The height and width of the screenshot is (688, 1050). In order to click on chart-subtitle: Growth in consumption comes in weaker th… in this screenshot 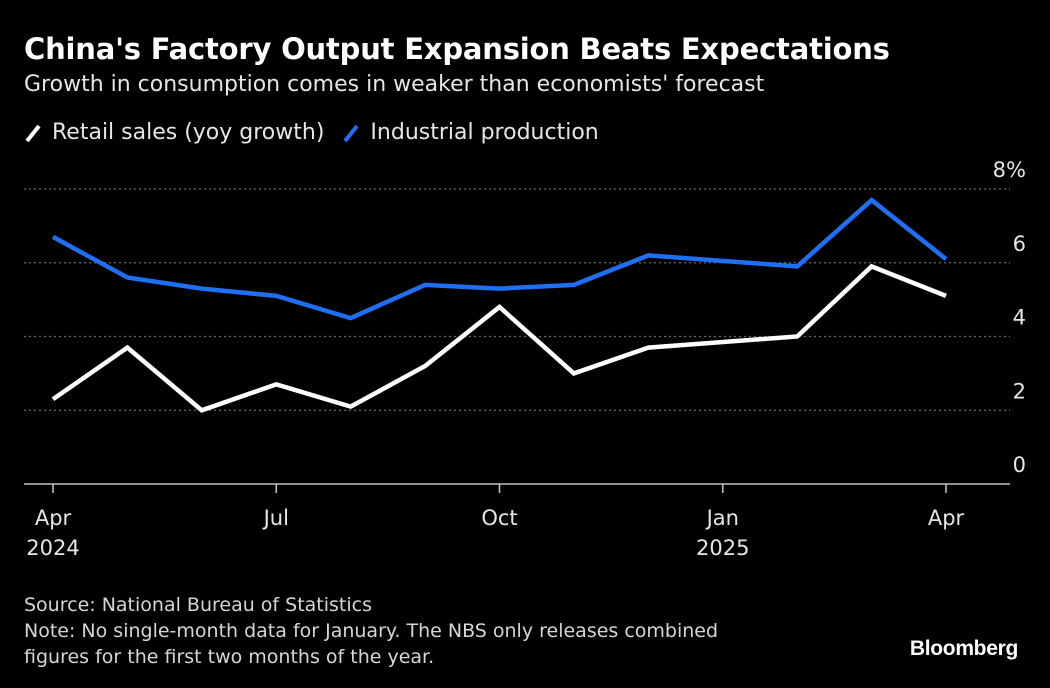, I will do `click(394, 84)`.